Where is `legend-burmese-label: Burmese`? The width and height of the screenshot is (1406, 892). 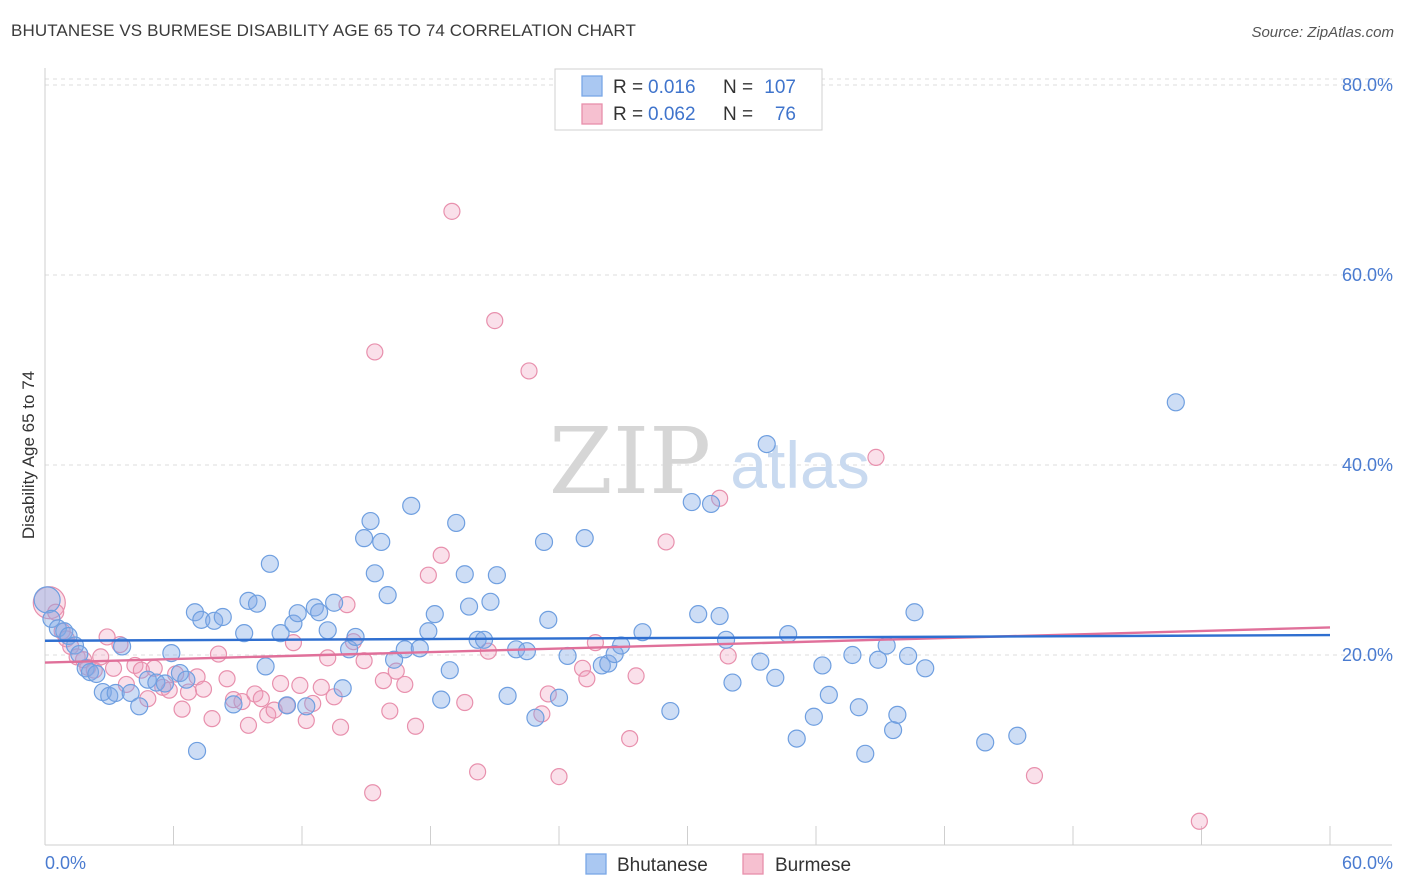 legend-burmese-label: Burmese is located at coordinates (813, 865).